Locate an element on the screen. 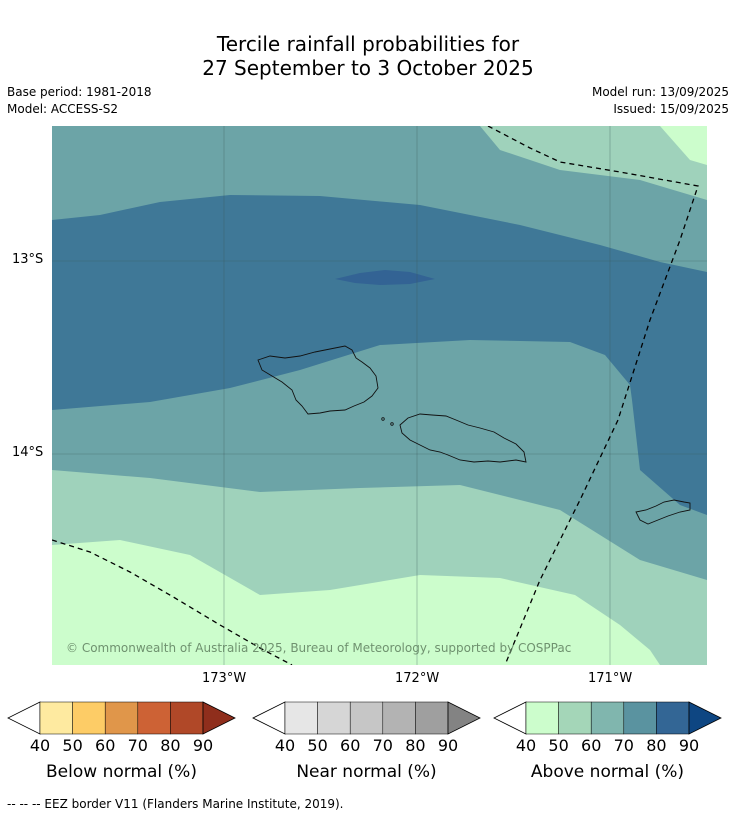  colorbar-label: Near normal (%) is located at coordinates (366, 772).